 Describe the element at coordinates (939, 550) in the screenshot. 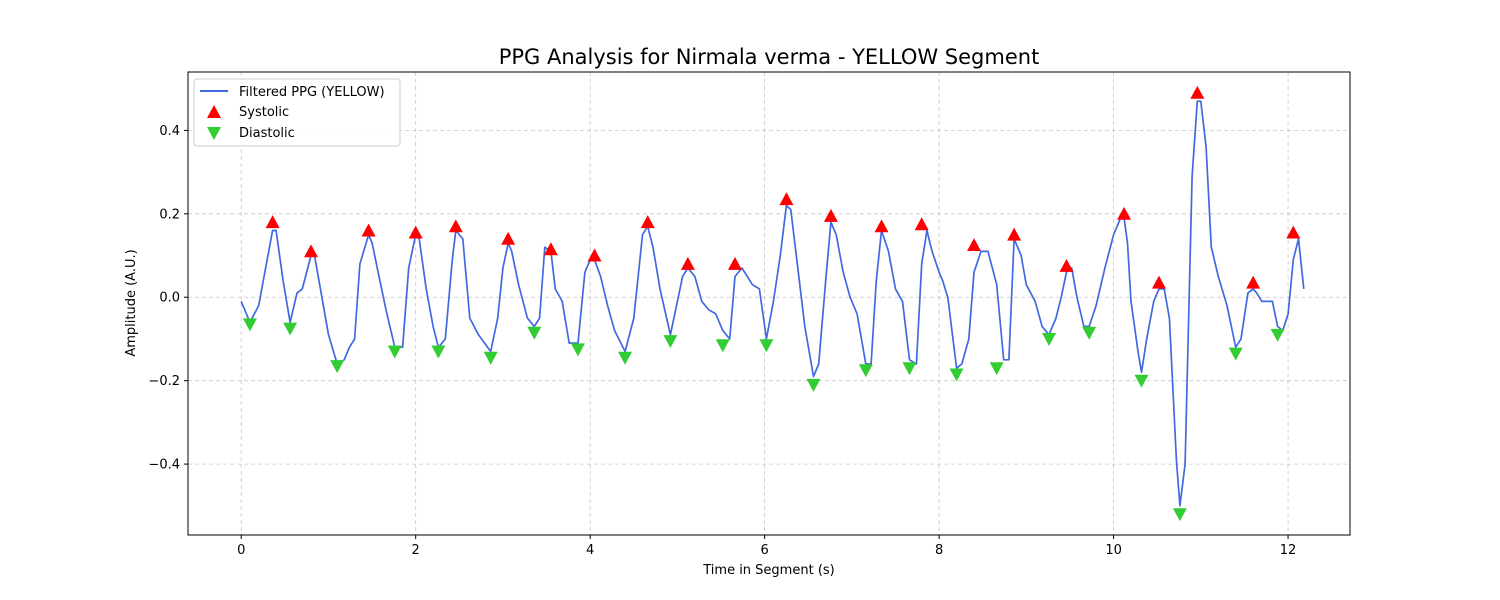

I see `x-tick-label: 8` at that location.